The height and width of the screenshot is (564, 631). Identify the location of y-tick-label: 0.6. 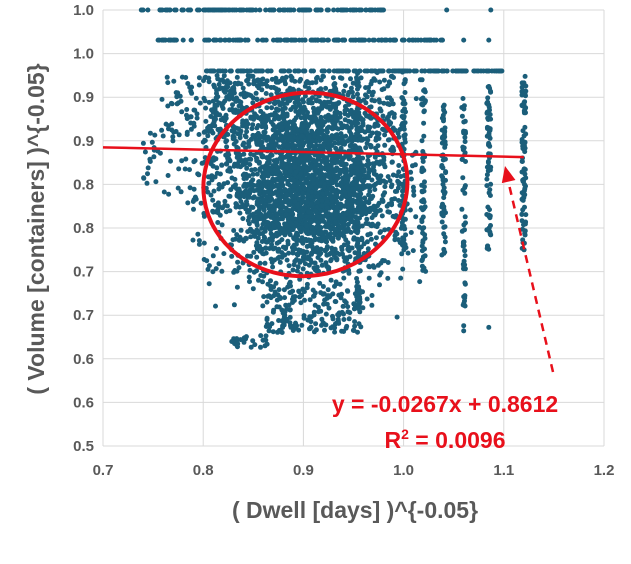
(83, 402).